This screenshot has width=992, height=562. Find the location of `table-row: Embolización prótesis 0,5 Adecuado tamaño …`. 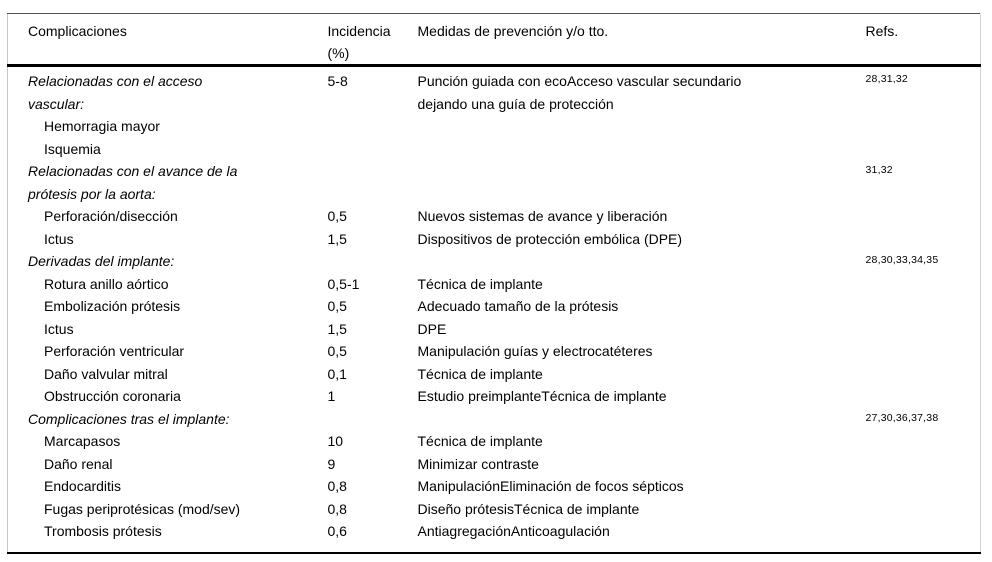

table-row: Embolización prótesis 0,5 Adecuado tamaño … is located at coordinates (494, 306).